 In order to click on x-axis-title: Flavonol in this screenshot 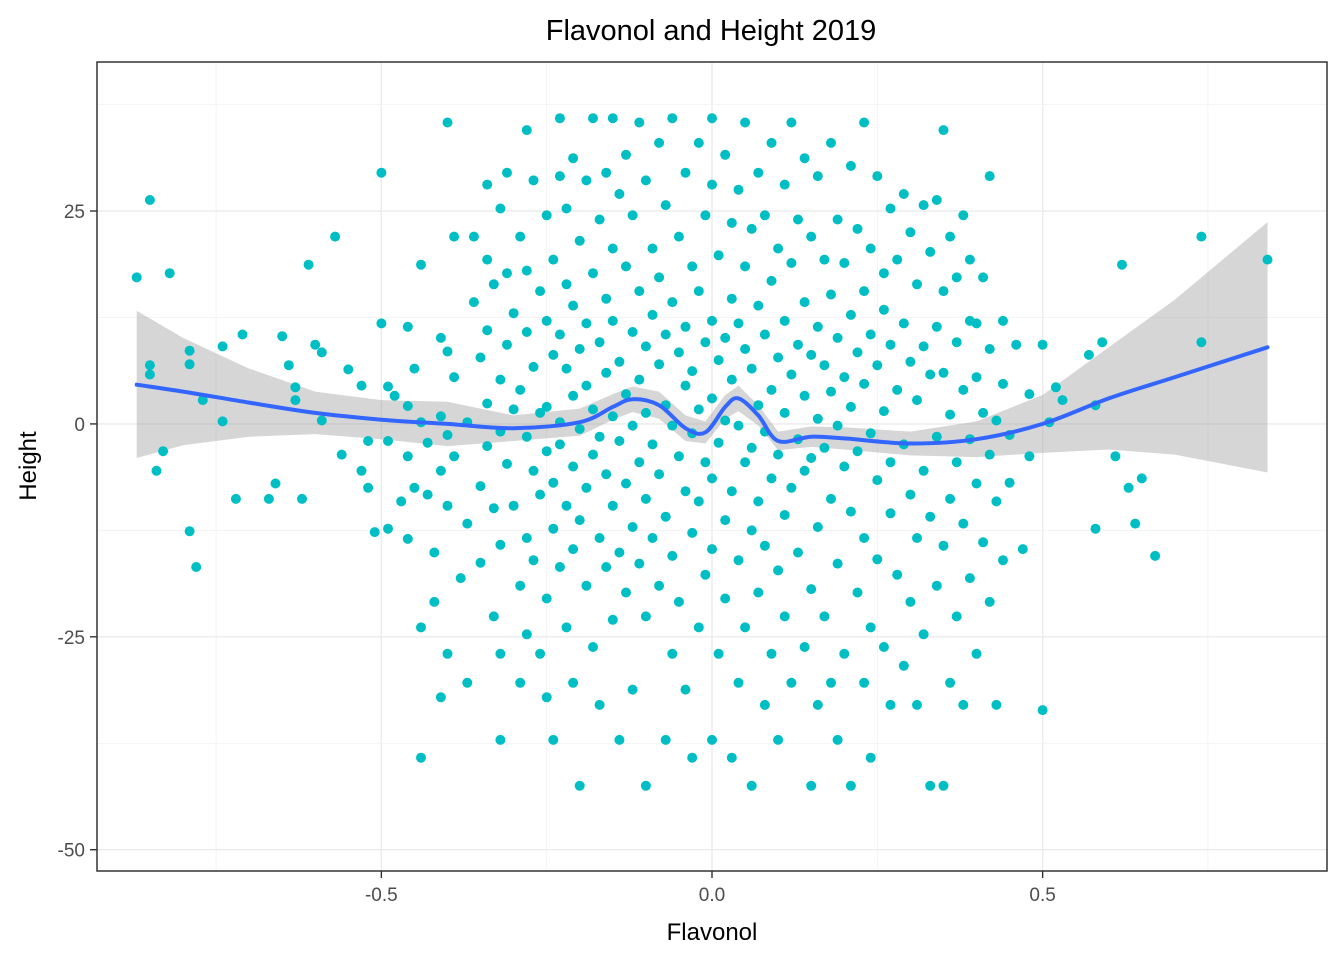, I will do `click(712, 932)`.